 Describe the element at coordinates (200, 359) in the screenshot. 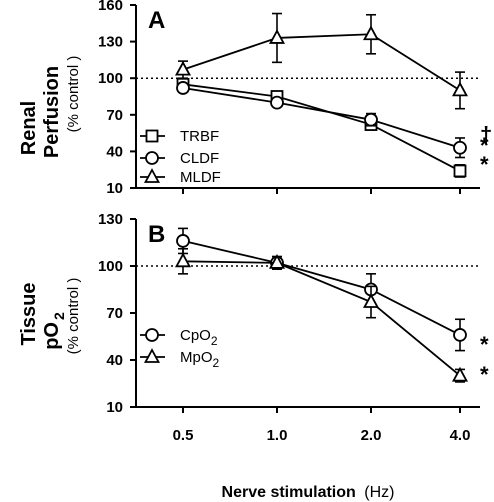

I see `legend-label-mpo: MpO2` at that location.